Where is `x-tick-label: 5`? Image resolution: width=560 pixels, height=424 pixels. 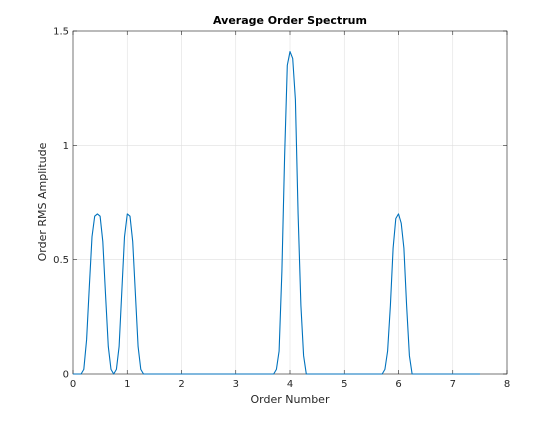 x-tick-label: 5 is located at coordinates (344, 384).